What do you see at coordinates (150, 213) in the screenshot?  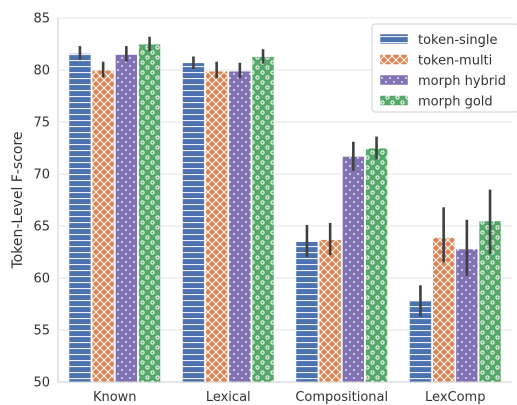 I see `bar-morph-gold-known` at bounding box center [150, 213].